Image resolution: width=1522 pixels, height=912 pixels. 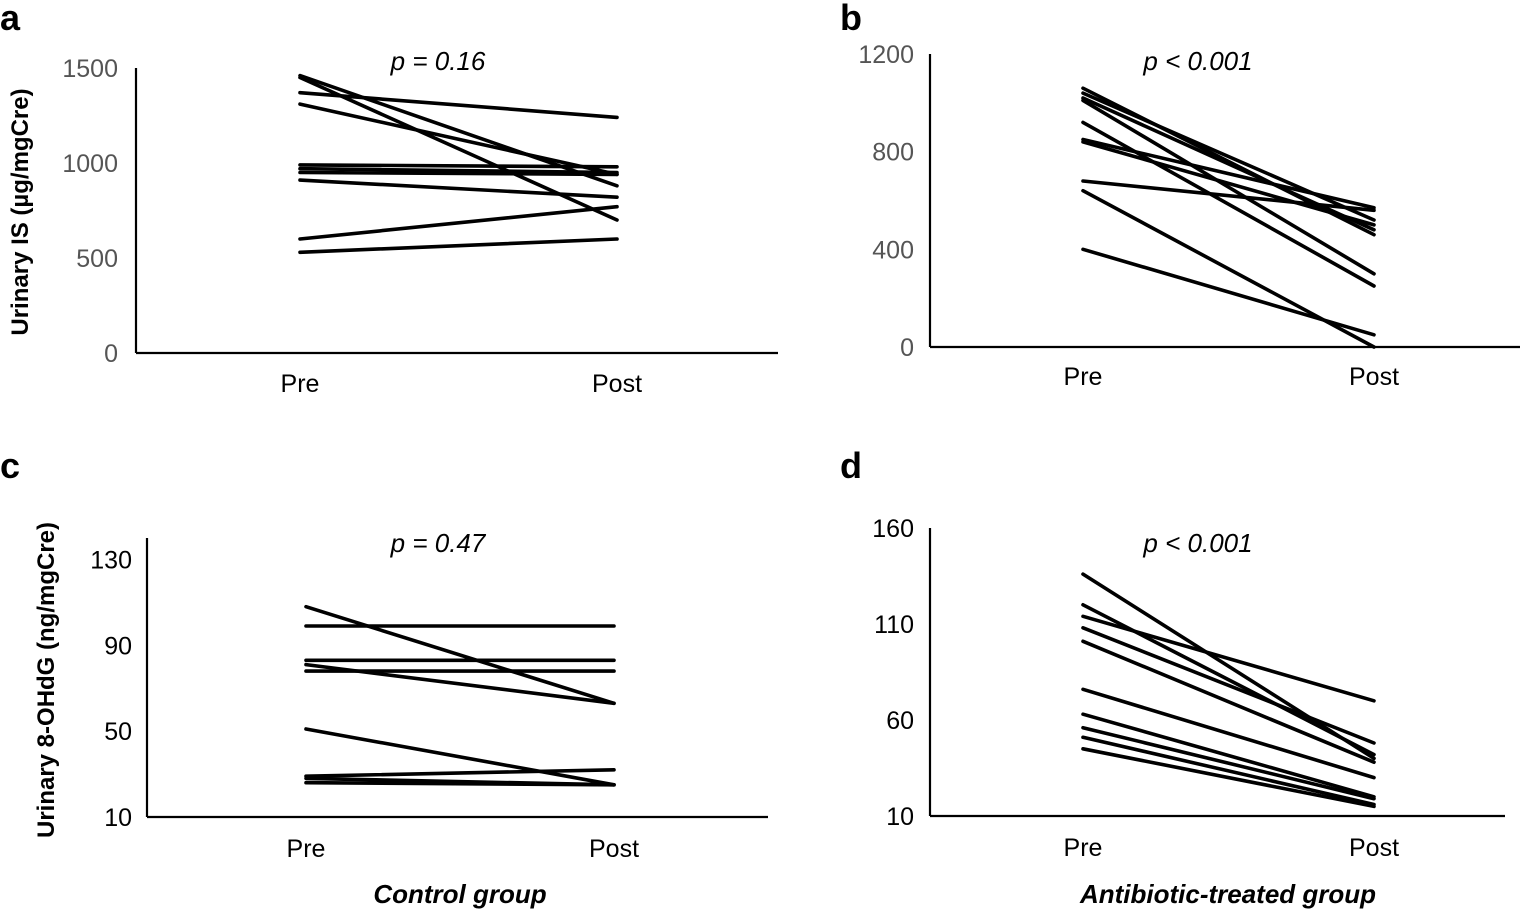 What do you see at coordinates (111, 560) in the screenshot?
I see `y-tick-label: 130` at bounding box center [111, 560].